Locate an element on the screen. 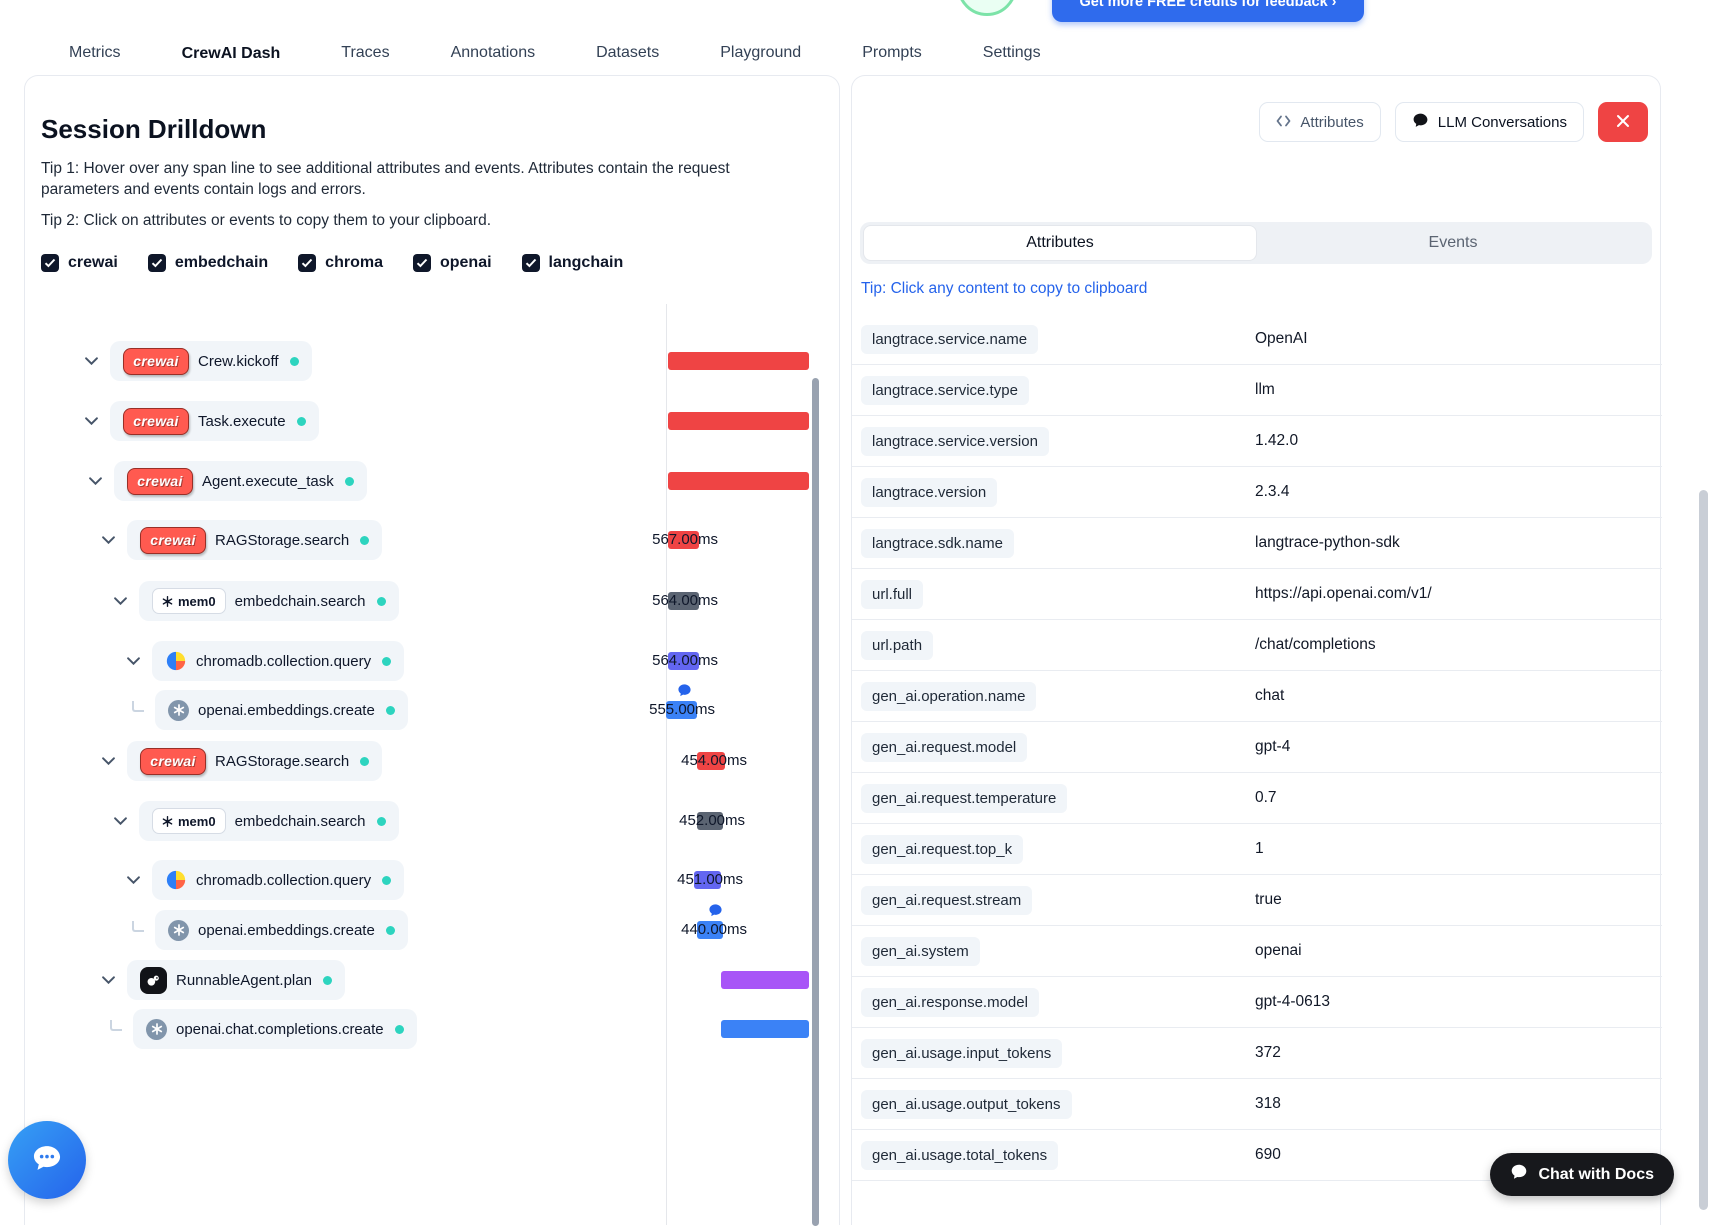  attribute-value: openai is located at coordinates (1278, 950).